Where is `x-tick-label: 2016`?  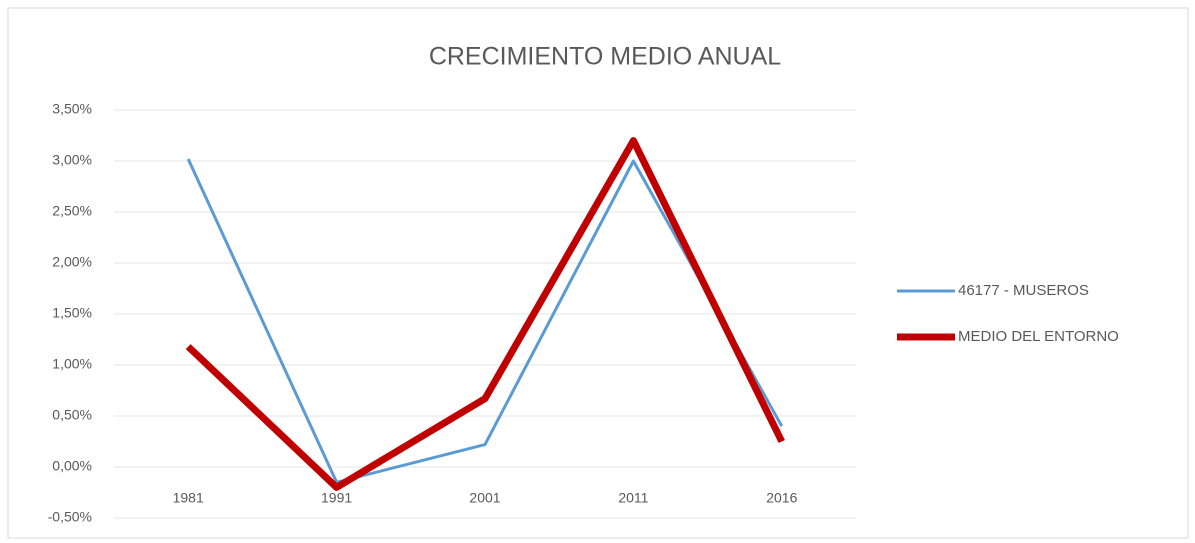 x-tick-label: 2016 is located at coordinates (781, 498).